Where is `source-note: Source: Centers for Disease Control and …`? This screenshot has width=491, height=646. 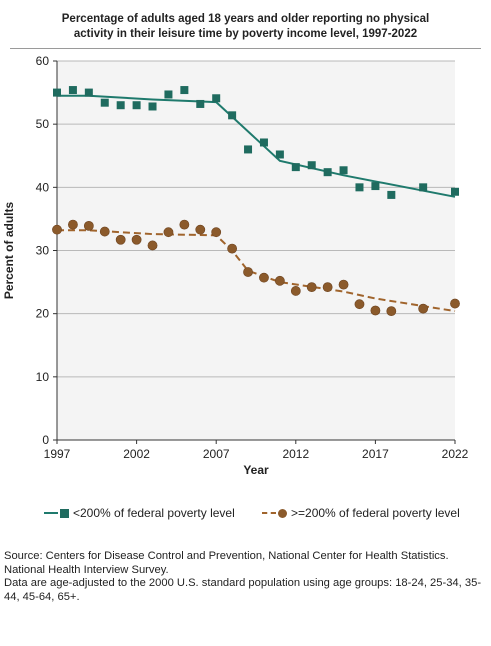 source-note: Source: Centers for Disease Control and … is located at coordinates (245, 577).